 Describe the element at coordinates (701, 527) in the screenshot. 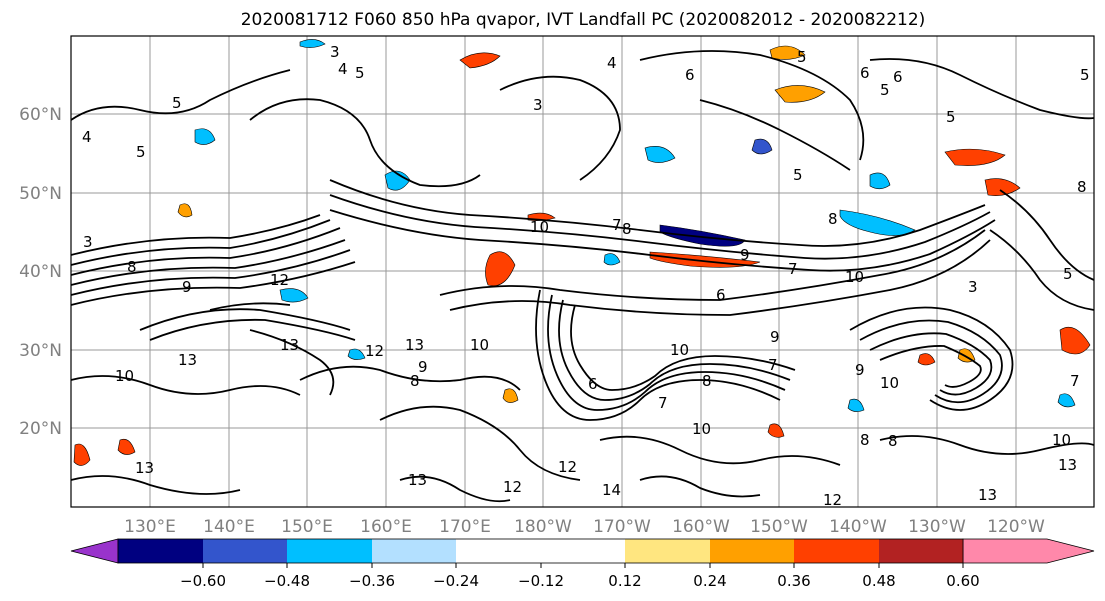

I see `lon-label: 160°W` at that location.